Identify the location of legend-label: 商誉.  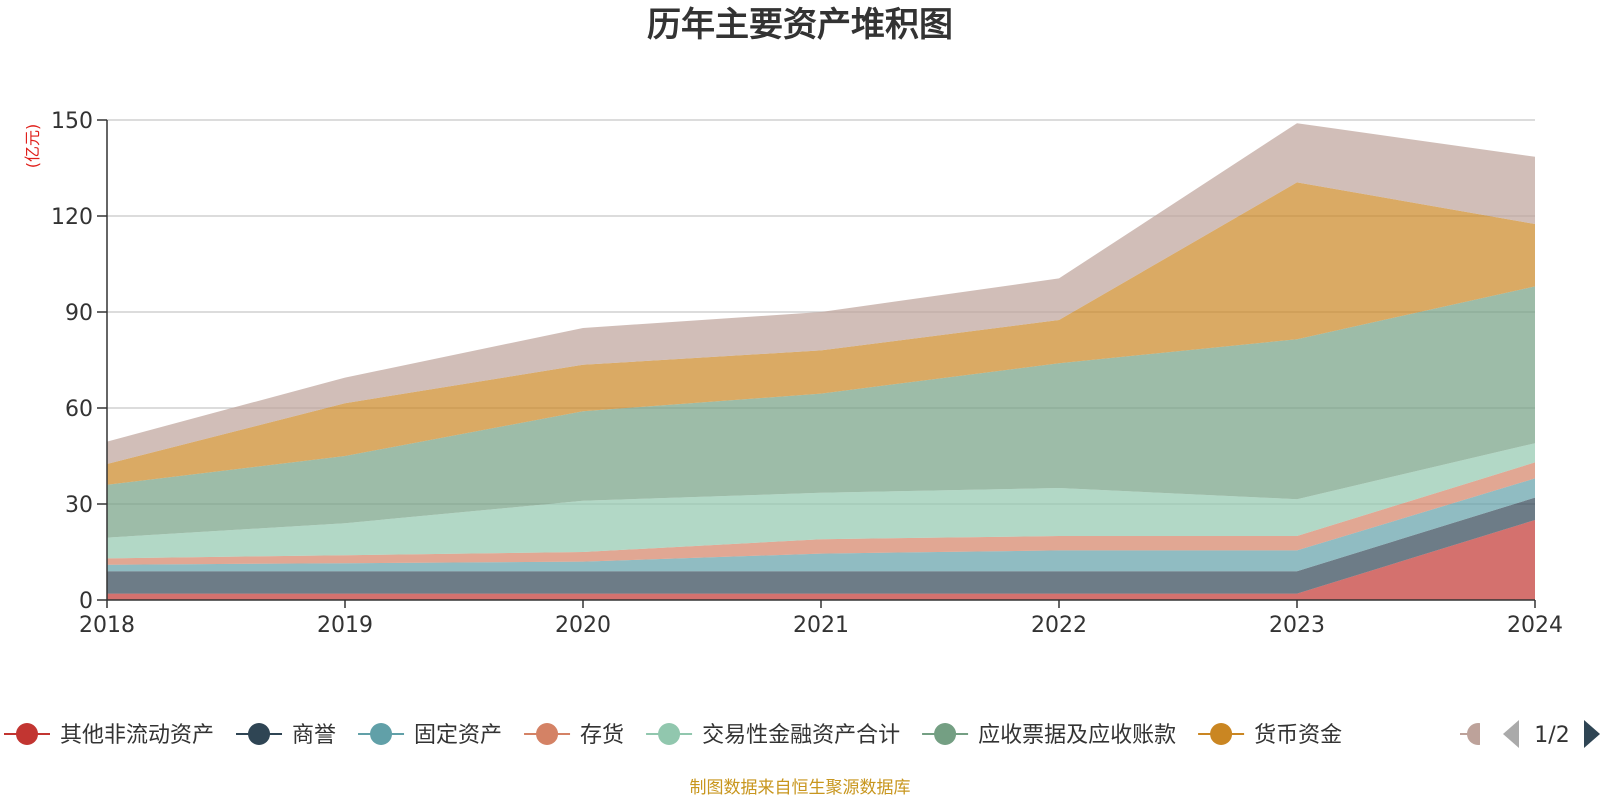
(314, 735).